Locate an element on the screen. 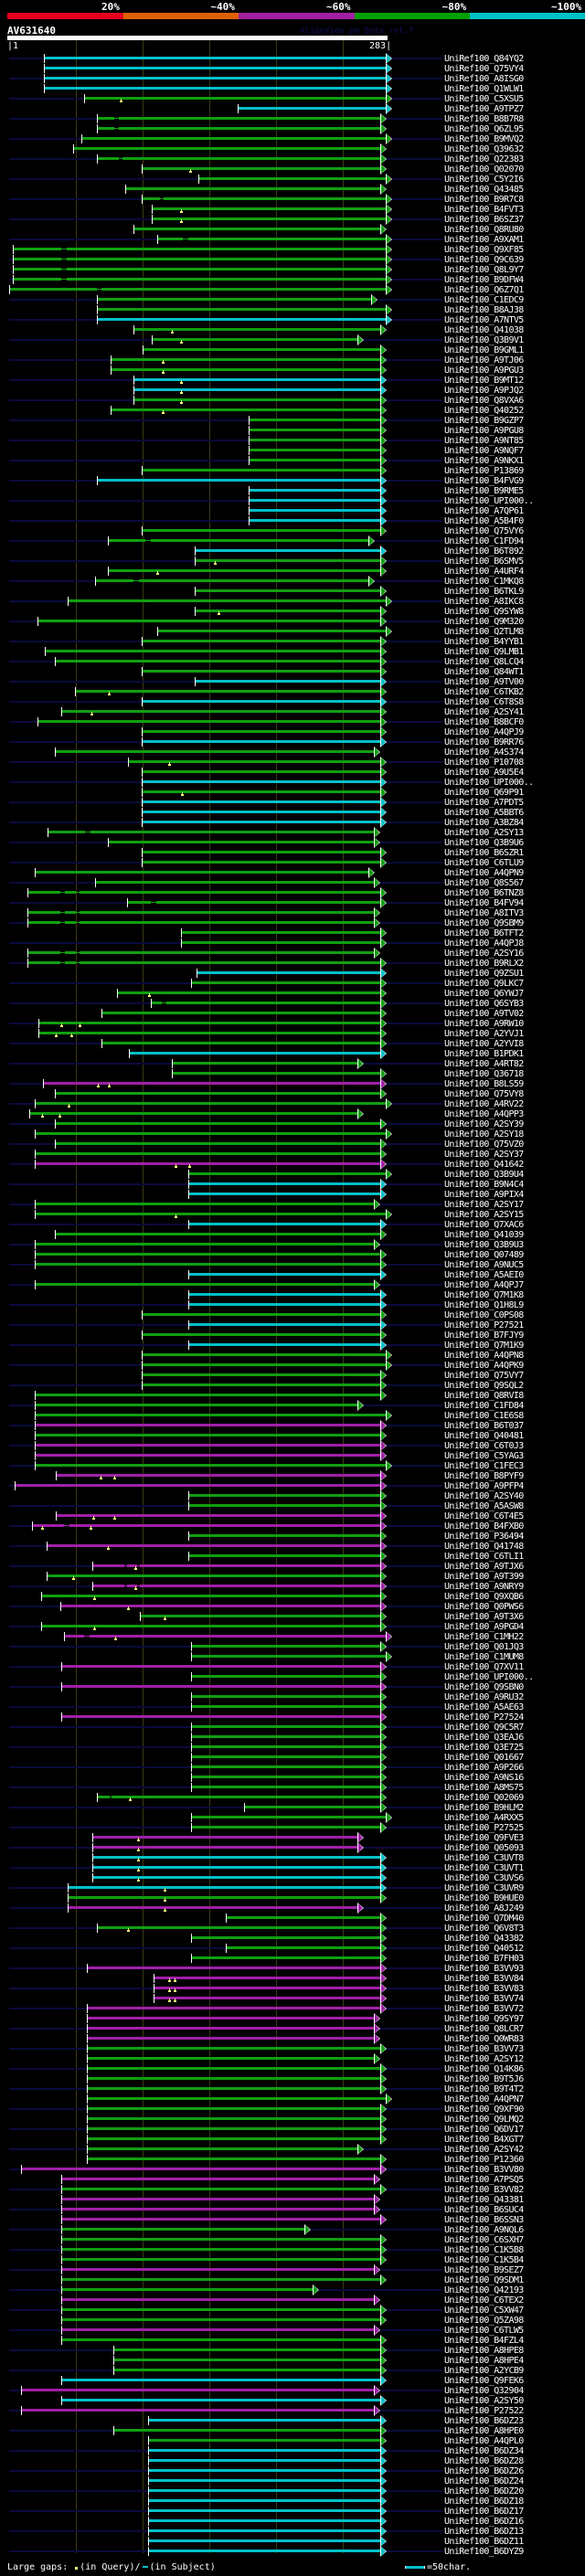 This screenshot has height=2576, width=585. hit-row: UniRef100_A8HPE4 is located at coordinates (293, 2360).